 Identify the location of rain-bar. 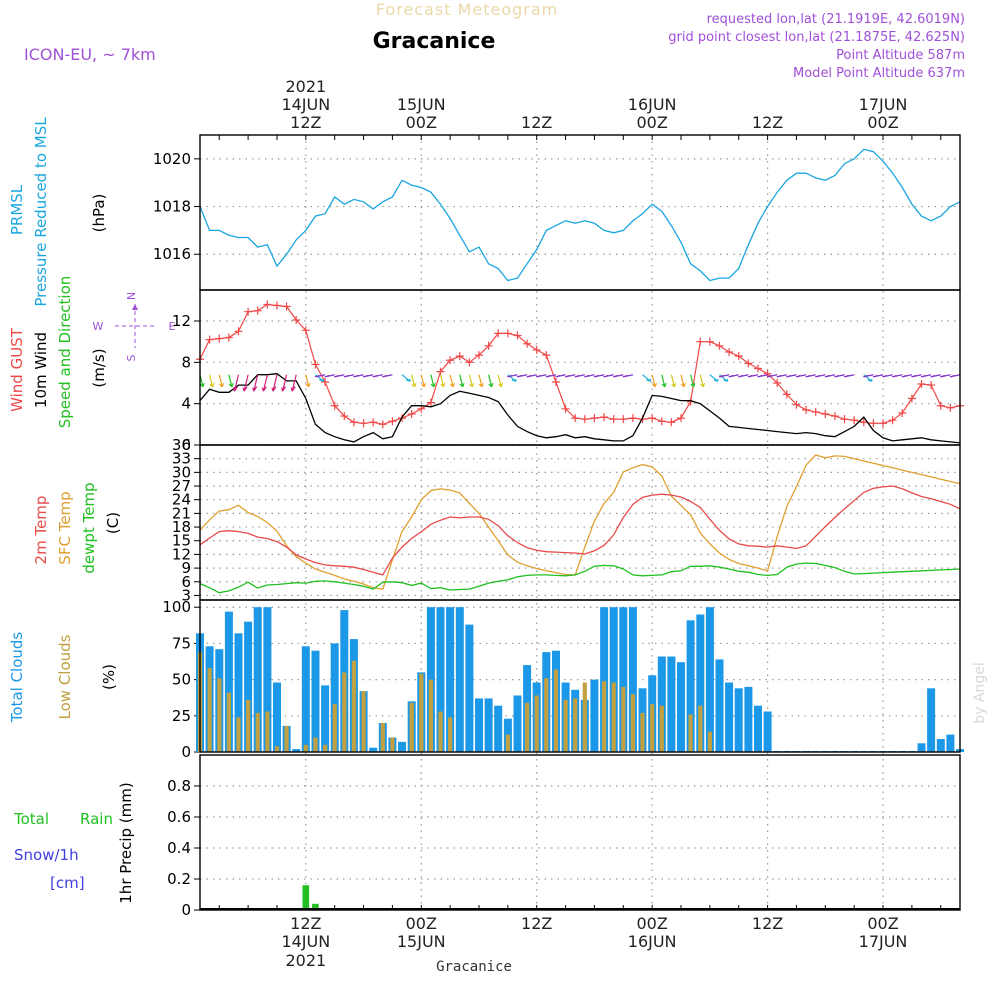
(315, 906).